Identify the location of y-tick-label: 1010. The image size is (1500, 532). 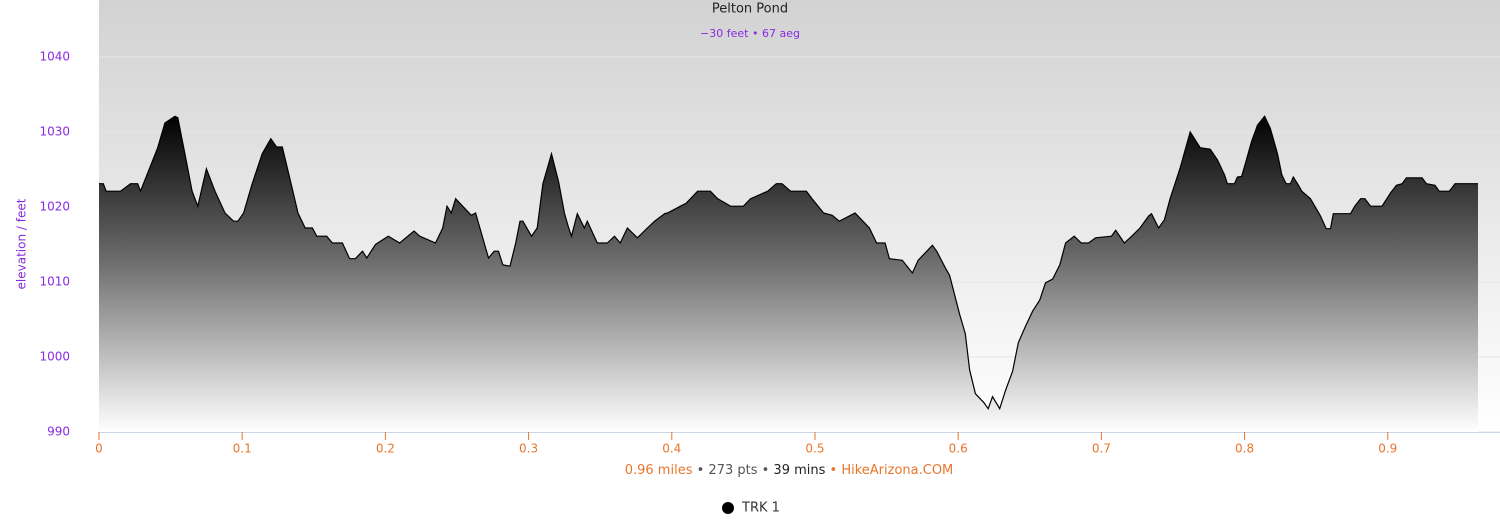
(54, 282).